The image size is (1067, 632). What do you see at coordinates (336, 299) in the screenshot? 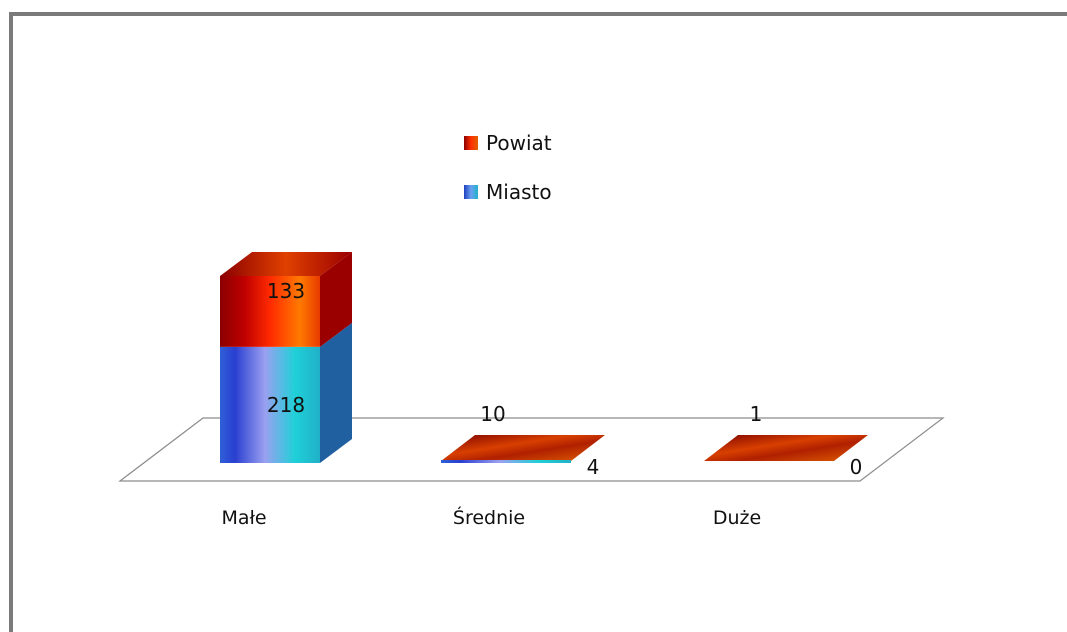
I see `bar-side-powiat-male` at bounding box center [336, 299].